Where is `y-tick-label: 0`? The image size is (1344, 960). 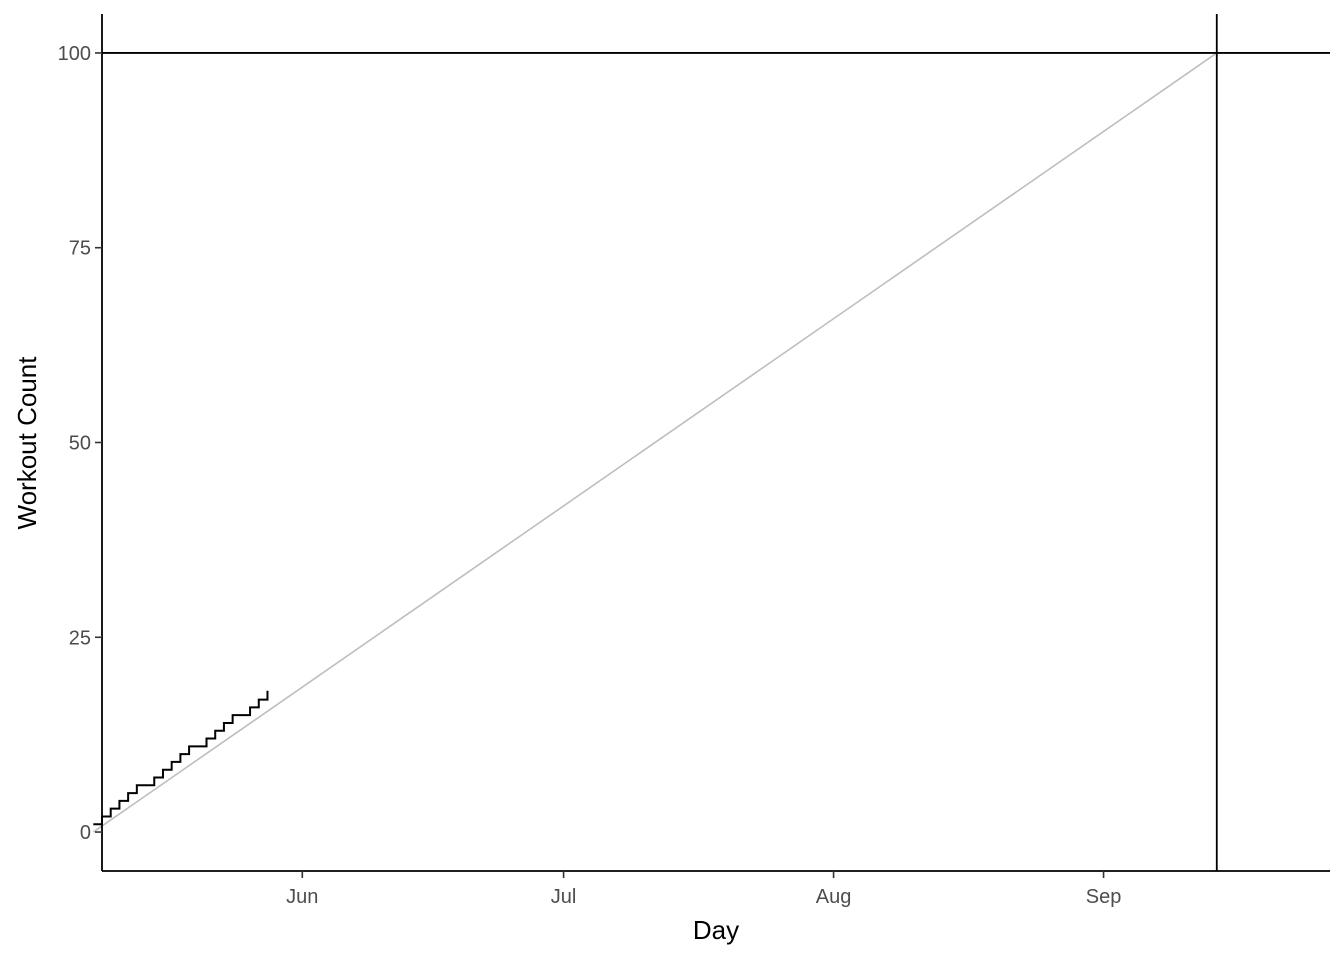 y-tick-label: 0 is located at coordinates (85, 833).